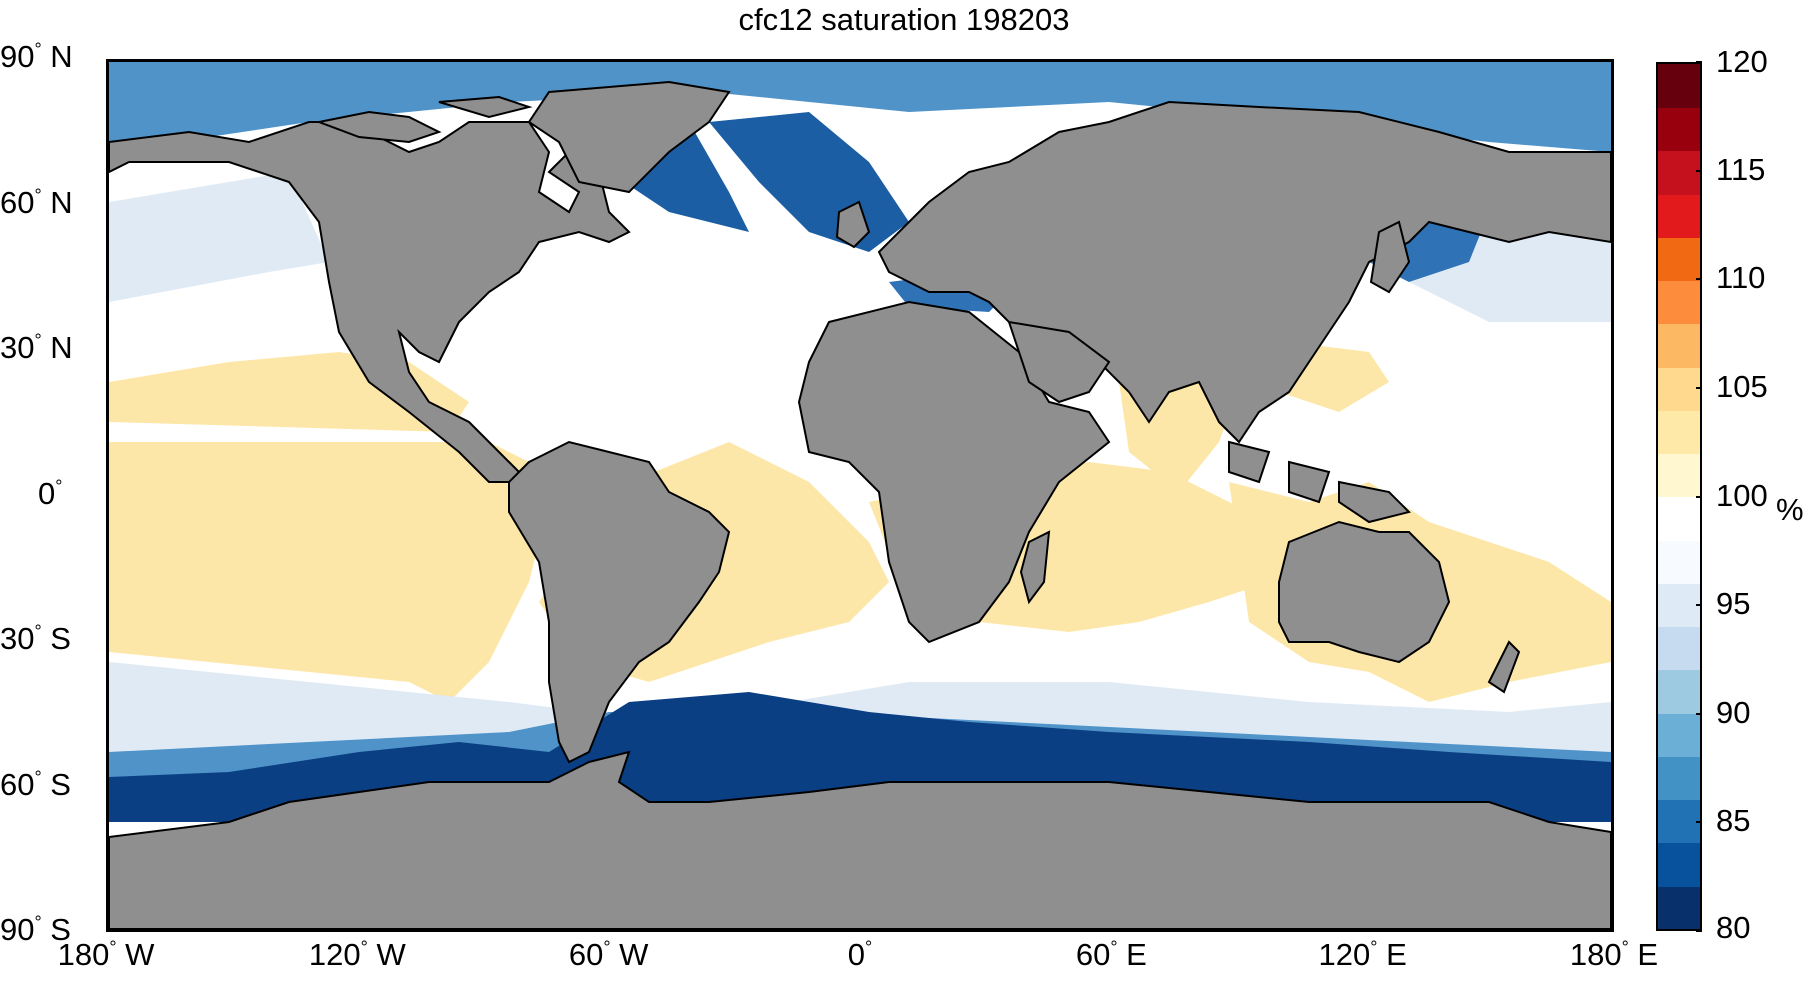  Describe the element at coordinates (50, 493) in the screenshot. I see `latitude-label: 0°` at that location.